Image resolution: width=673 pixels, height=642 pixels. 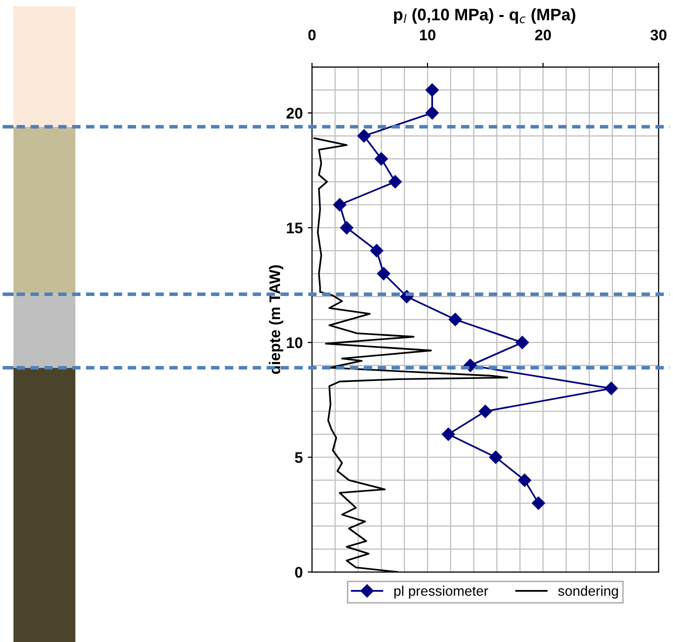 I want to click on x-tick-label: 30, so click(x=658, y=35).